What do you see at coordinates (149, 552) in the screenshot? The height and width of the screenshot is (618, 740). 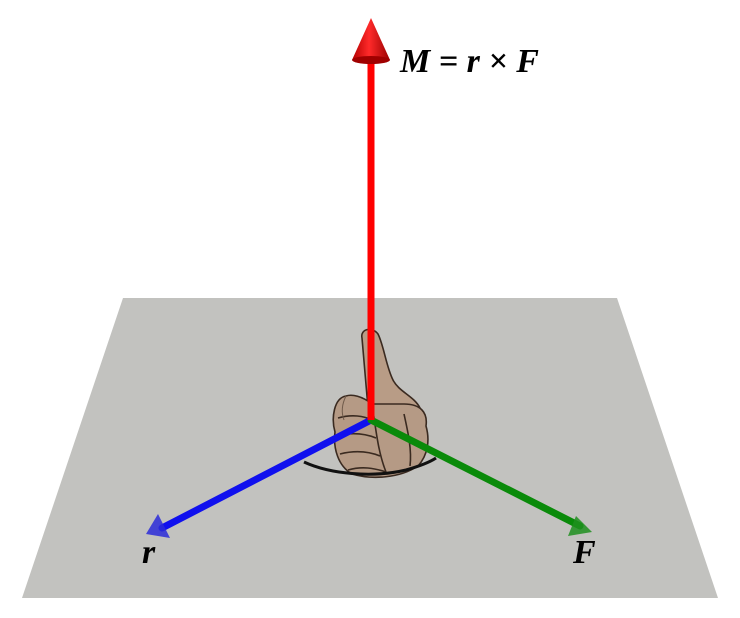 I see `r-vector-label: r` at bounding box center [149, 552].